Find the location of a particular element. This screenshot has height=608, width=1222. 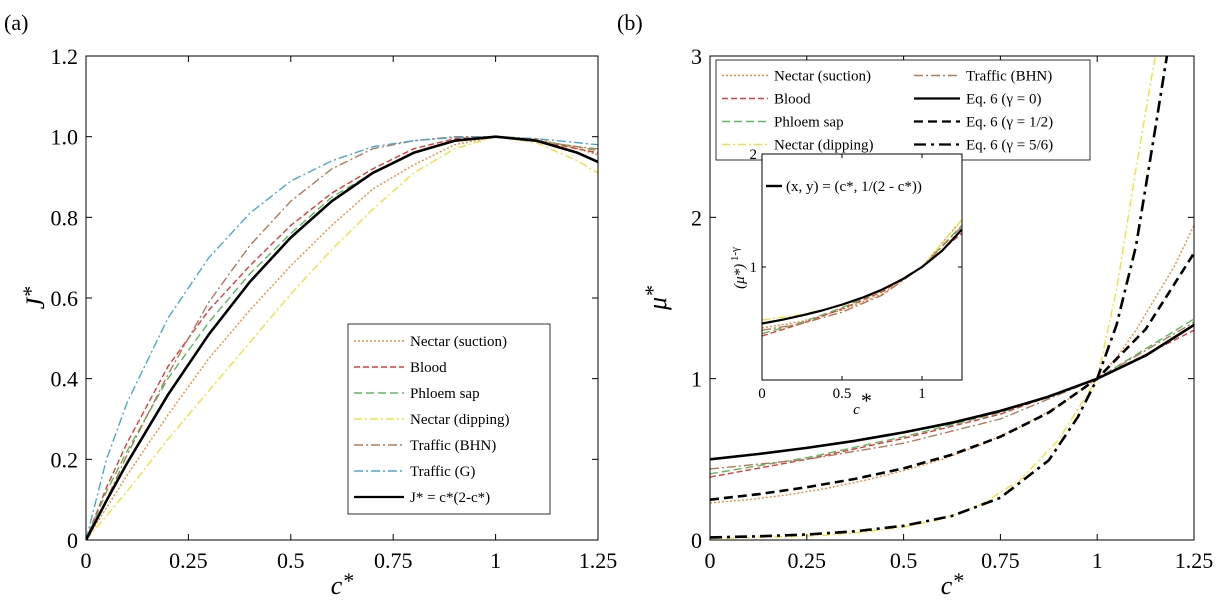

y-axis-label: μ* is located at coordinates (656, 298).